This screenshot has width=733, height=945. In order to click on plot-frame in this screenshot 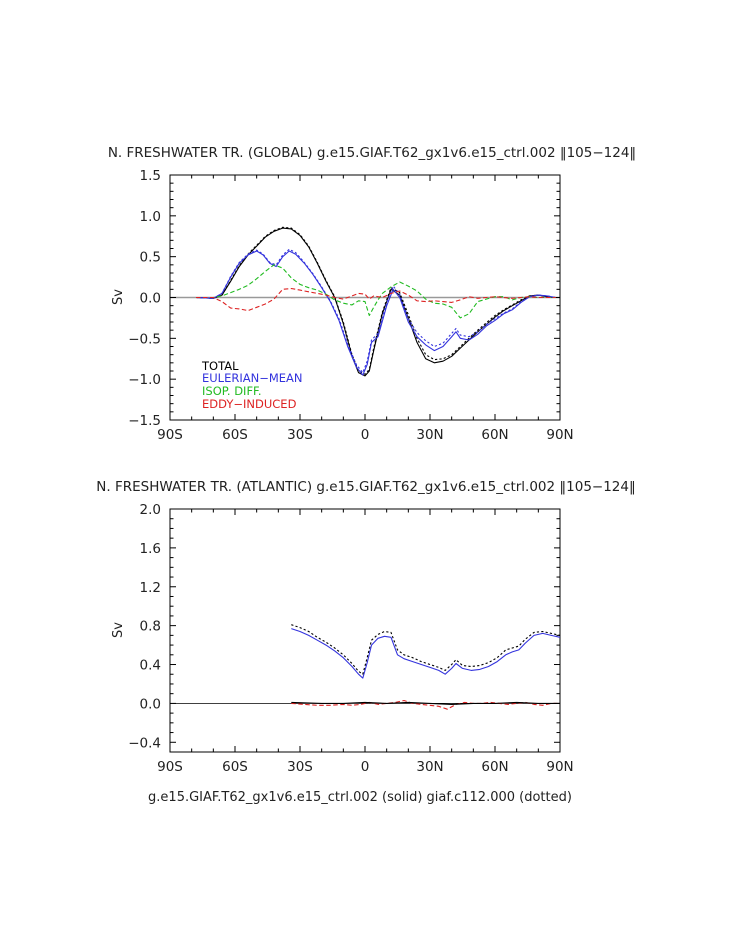, I will do `click(365, 630)`.